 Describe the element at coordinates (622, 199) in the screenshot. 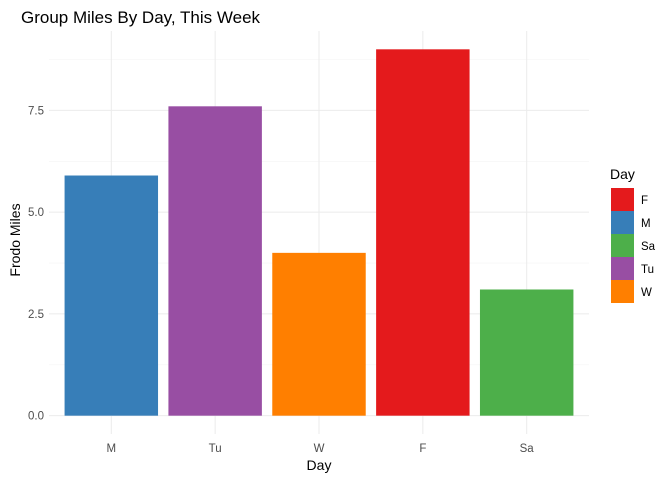

I see `legend-key-f` at that location.